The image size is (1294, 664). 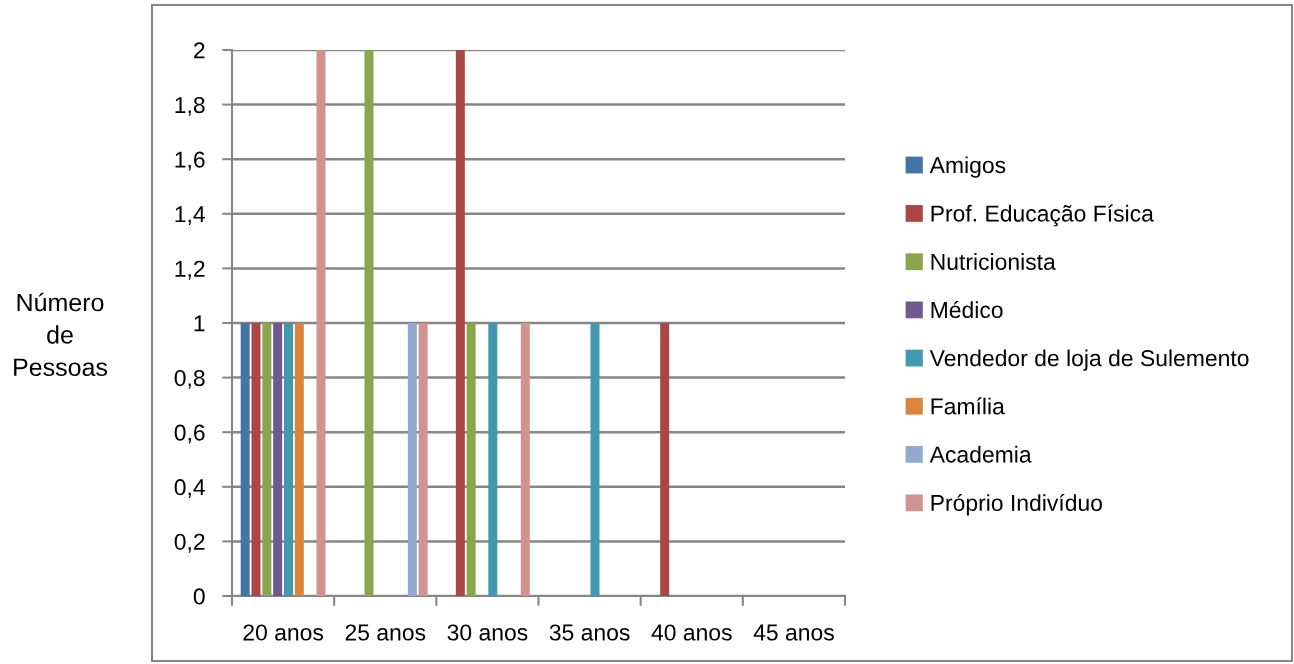 I want to click on y-tick-label: 0,6, so click(x=189, y=434).